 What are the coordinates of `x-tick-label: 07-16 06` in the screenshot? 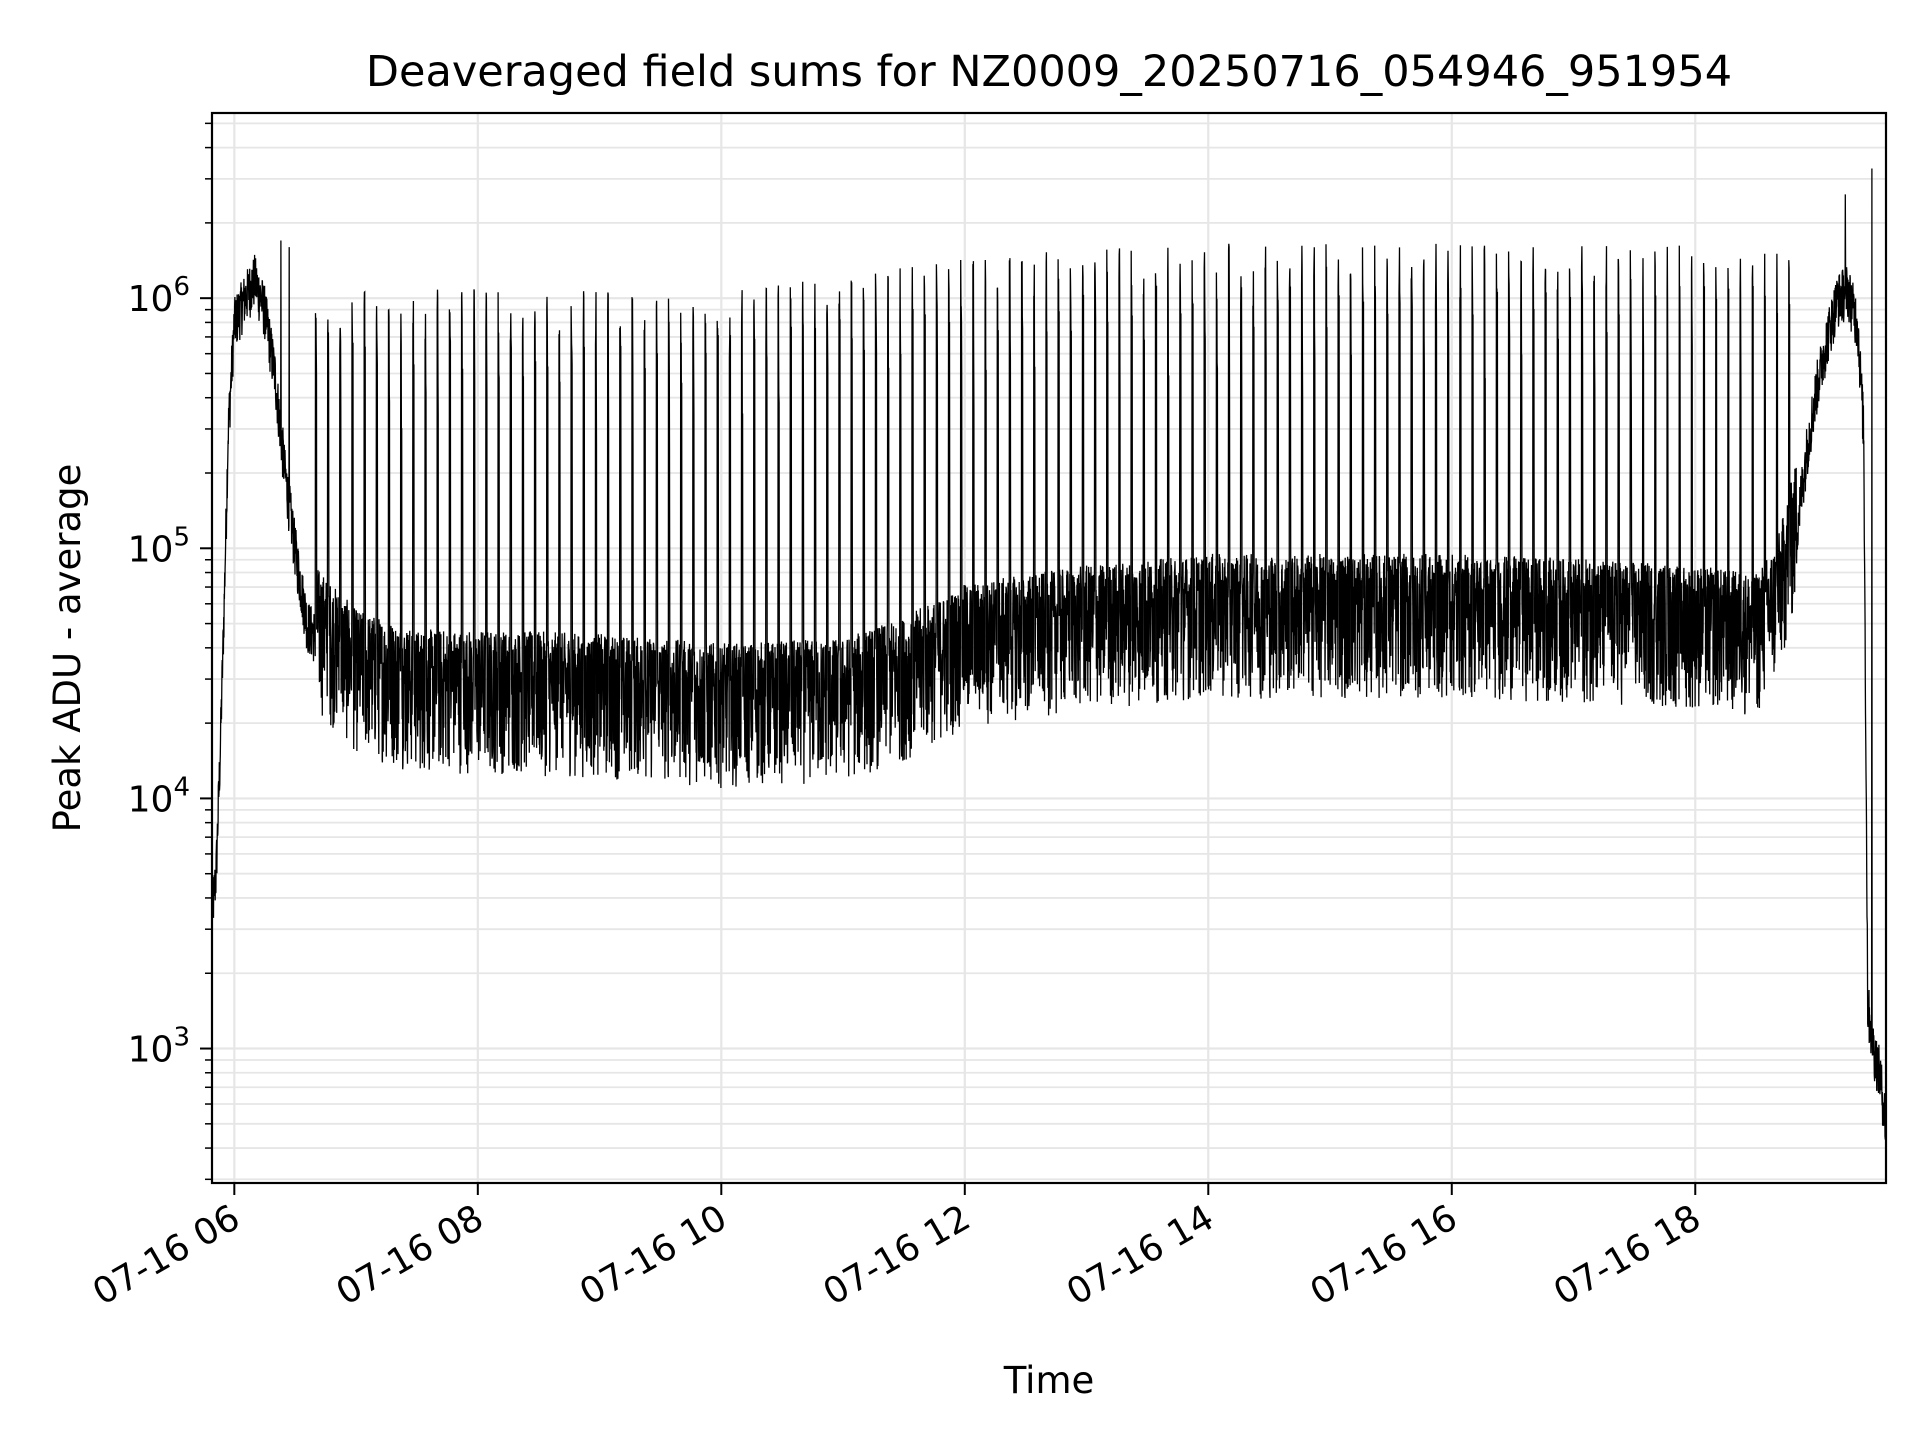 It's located at (166, 1255).